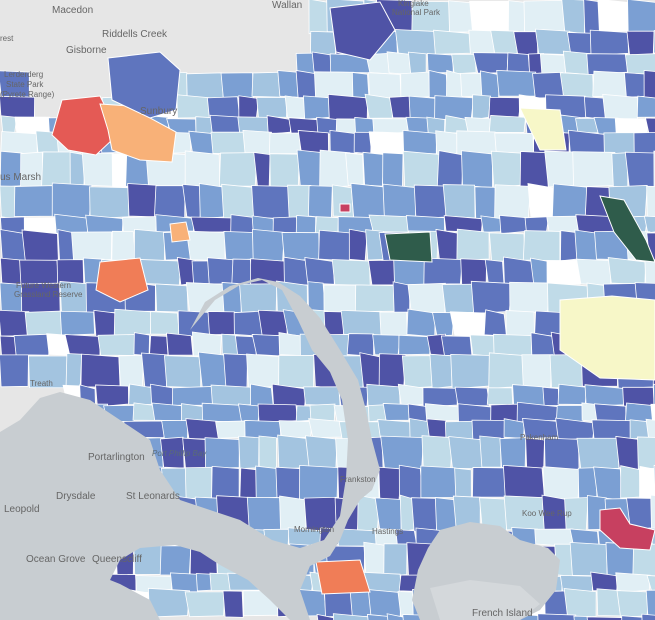  What do you see at coordinates (607, 338) in the screenshot?
I see `region-yellow-east` at bounding box center [607, 338].